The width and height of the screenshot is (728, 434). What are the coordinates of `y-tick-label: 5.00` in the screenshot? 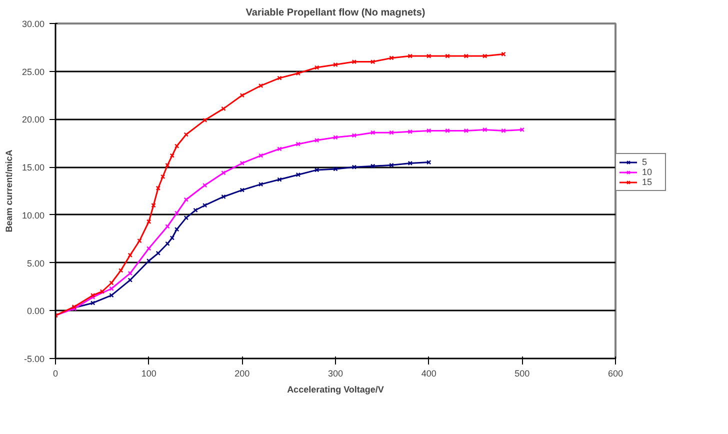 It's located at (35, 263).